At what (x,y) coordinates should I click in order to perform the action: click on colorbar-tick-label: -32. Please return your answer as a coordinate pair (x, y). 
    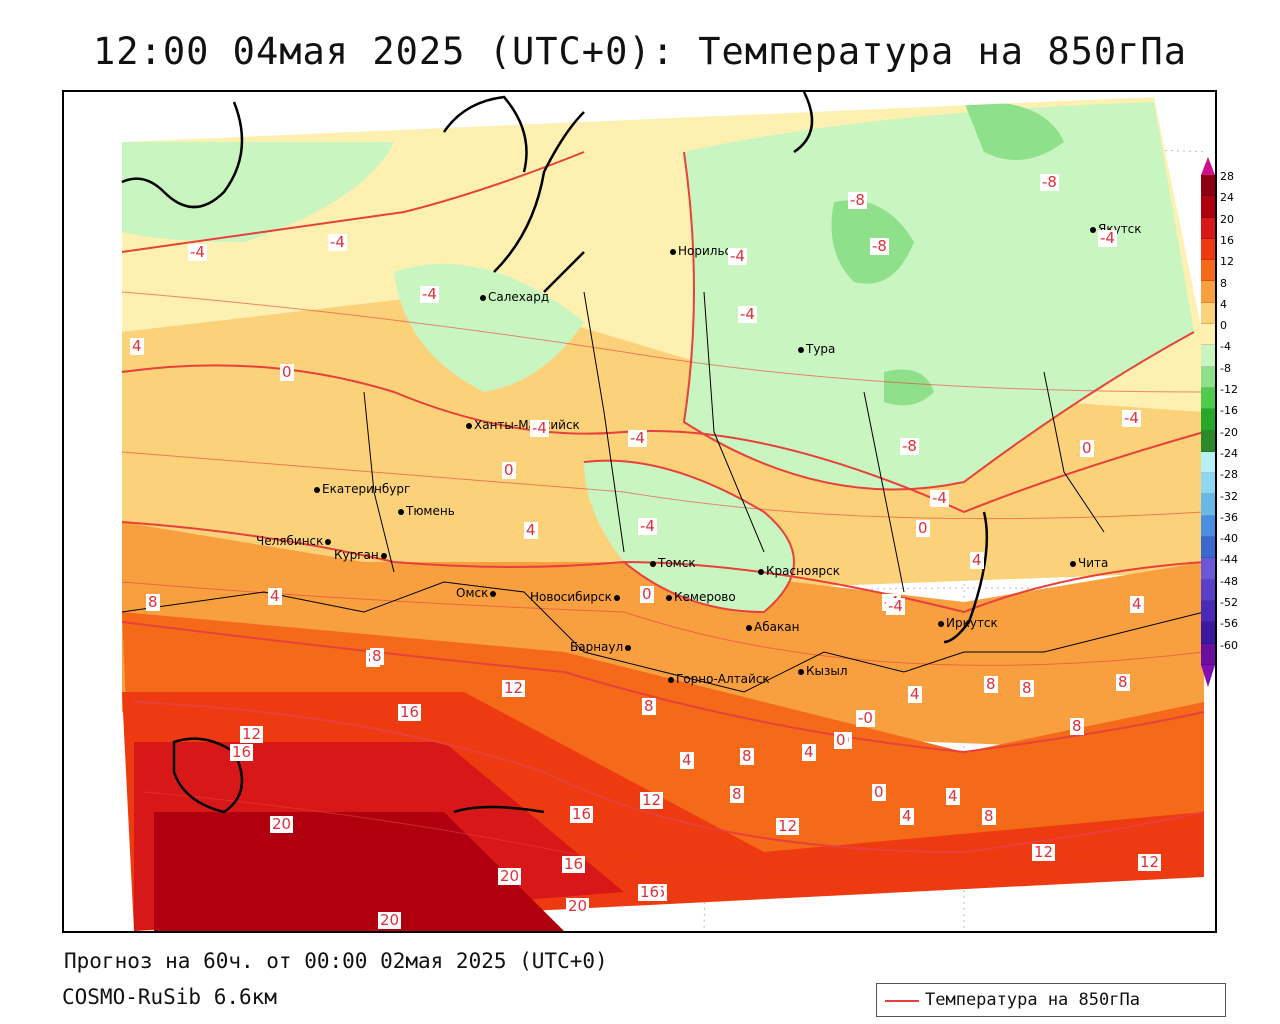
    Looking at the image, I should click on (1229, 496).